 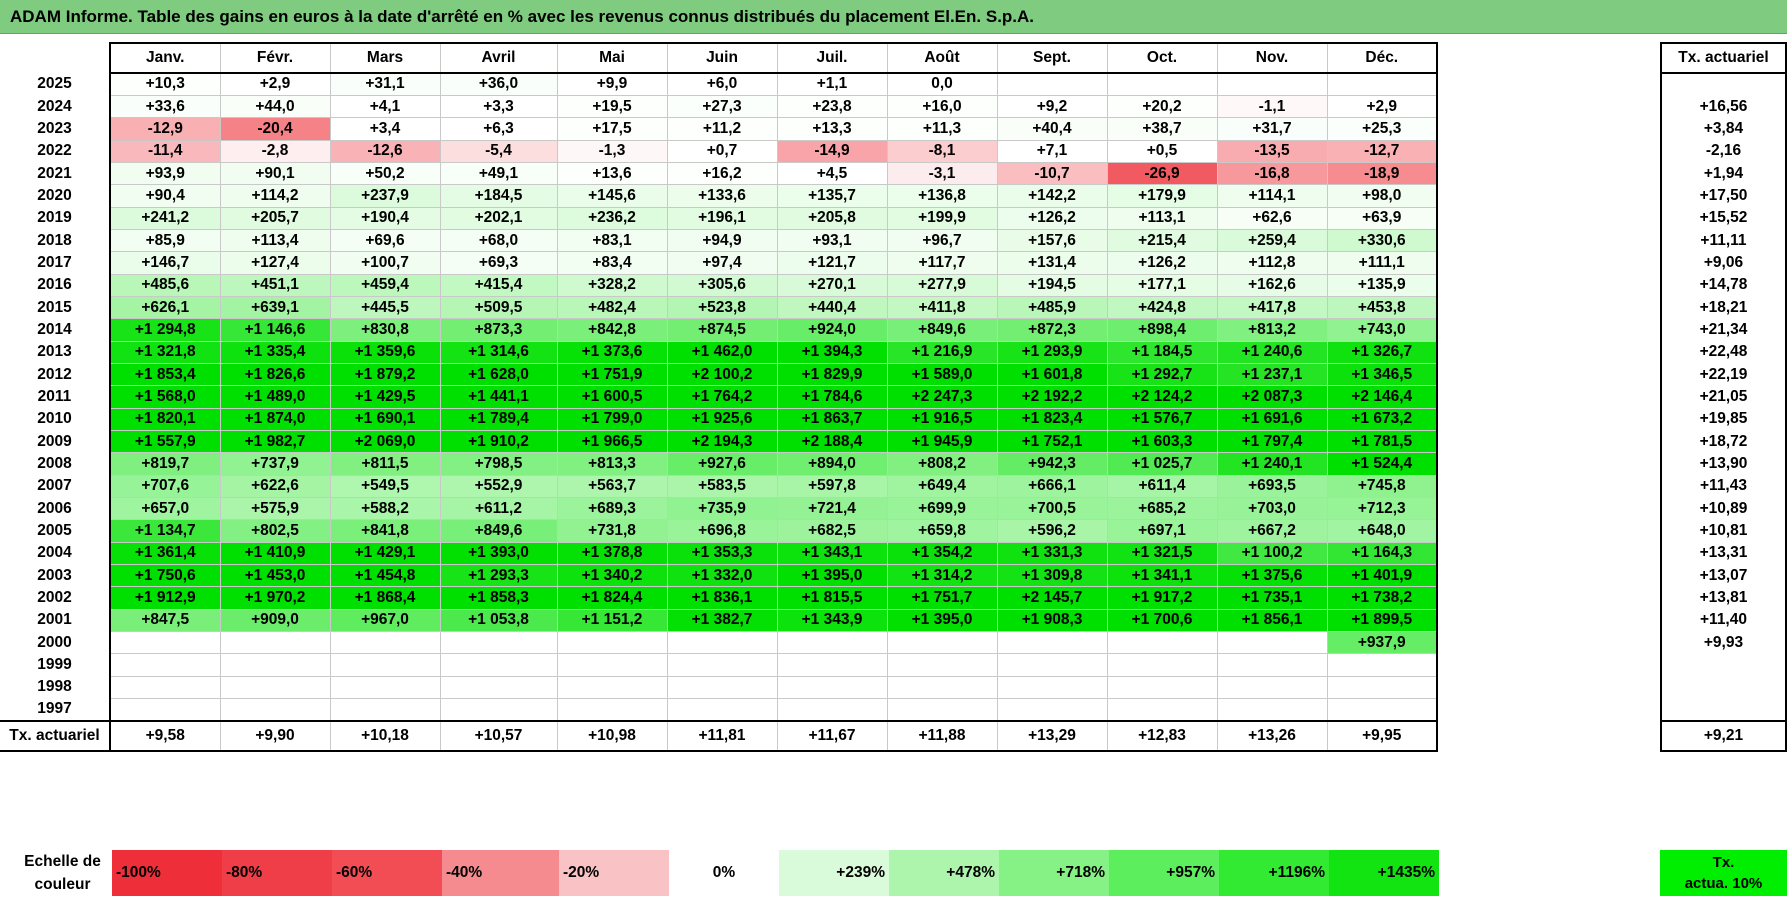 I want to click on gain-cell: +1 600,5, so click(x=612, y=397).